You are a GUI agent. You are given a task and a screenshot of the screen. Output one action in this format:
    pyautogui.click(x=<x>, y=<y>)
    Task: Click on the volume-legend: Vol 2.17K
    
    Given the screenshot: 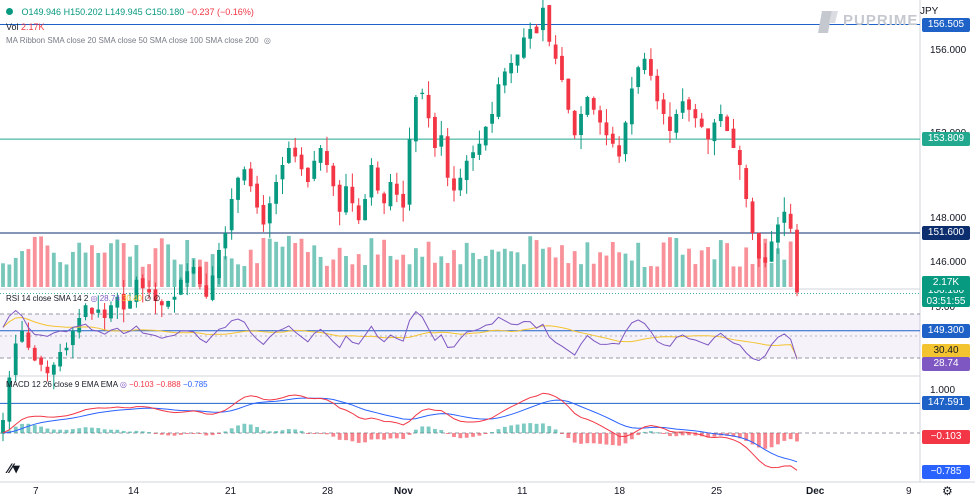 What is the action you would take?
    pyautogui.click(x=25, y=27)
    